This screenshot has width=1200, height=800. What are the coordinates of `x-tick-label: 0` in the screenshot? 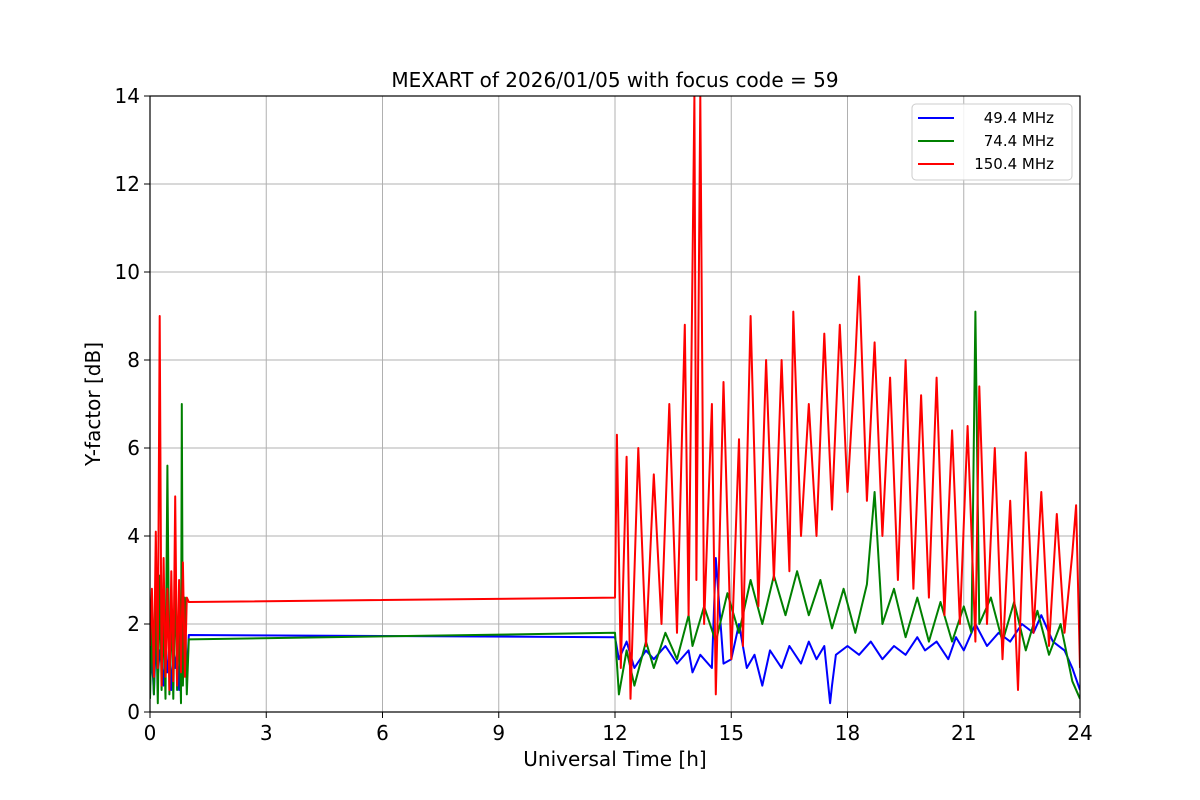 It's located at (150, 733).